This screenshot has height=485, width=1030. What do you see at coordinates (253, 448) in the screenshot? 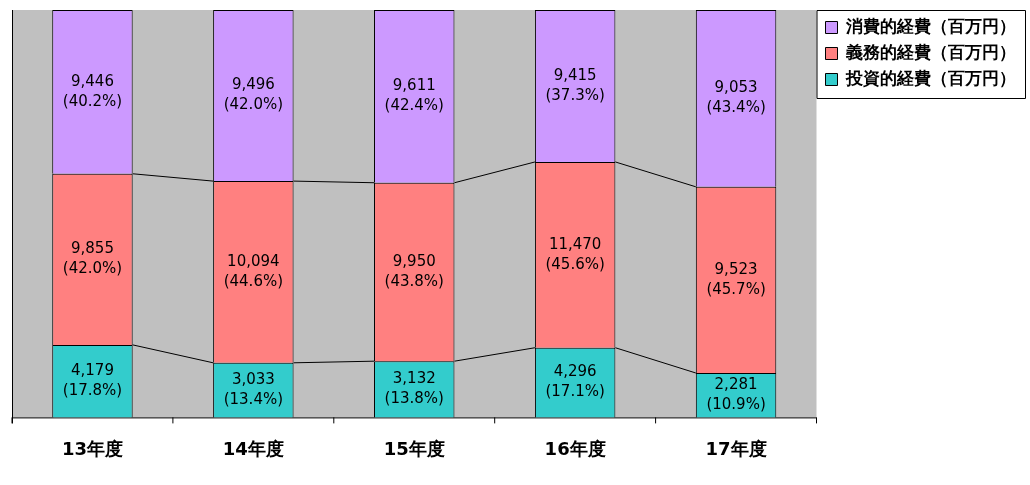
I see `x-tick-label: 14年度` at bounding box center [253, 448].